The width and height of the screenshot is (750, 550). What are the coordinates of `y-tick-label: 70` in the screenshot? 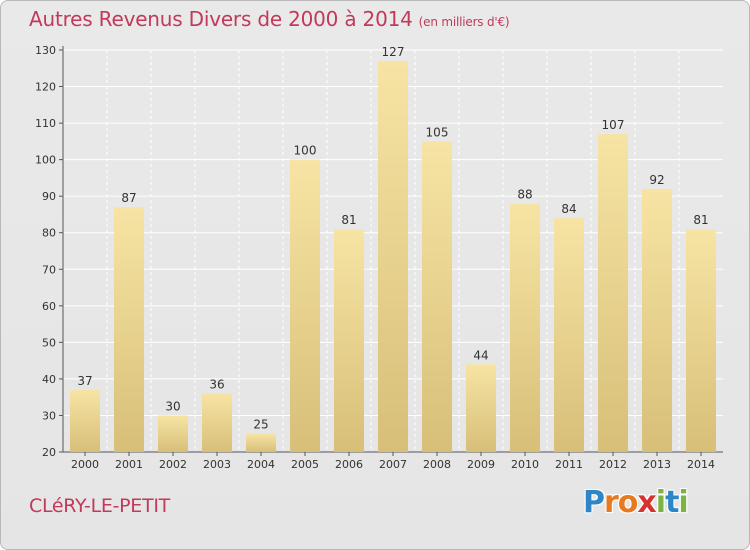 It's located at (49, 269).